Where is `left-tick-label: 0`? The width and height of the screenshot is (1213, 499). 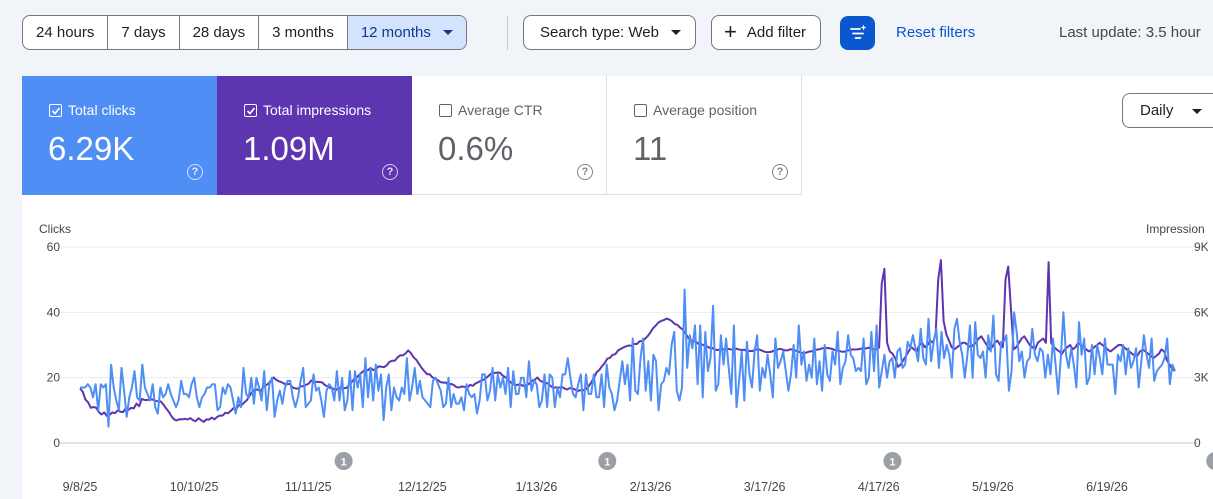 left-tick-label: 0 is located at coordinates (56, 443).